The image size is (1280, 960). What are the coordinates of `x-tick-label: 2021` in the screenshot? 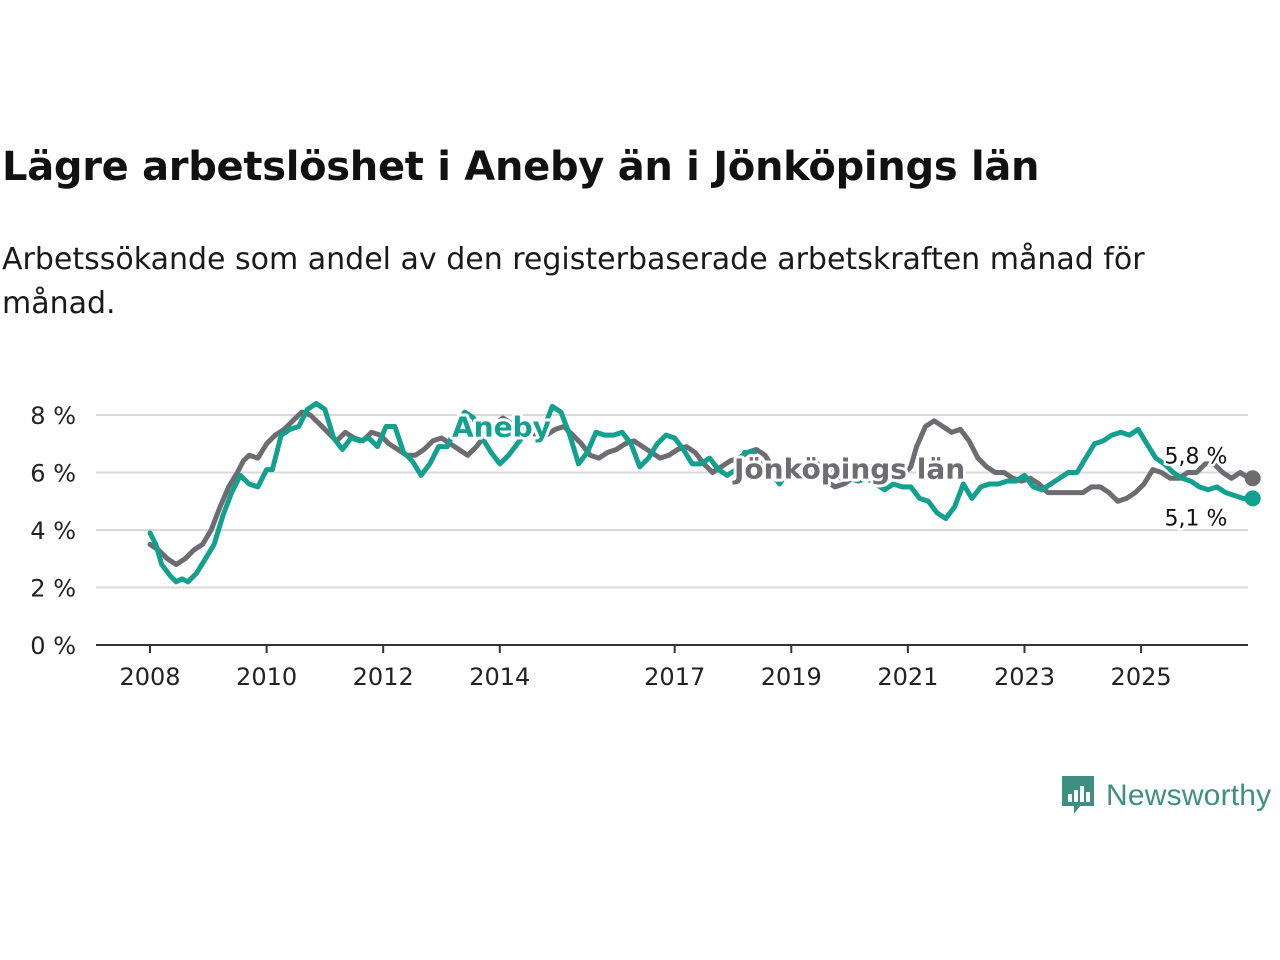 It's located at (907, 677).